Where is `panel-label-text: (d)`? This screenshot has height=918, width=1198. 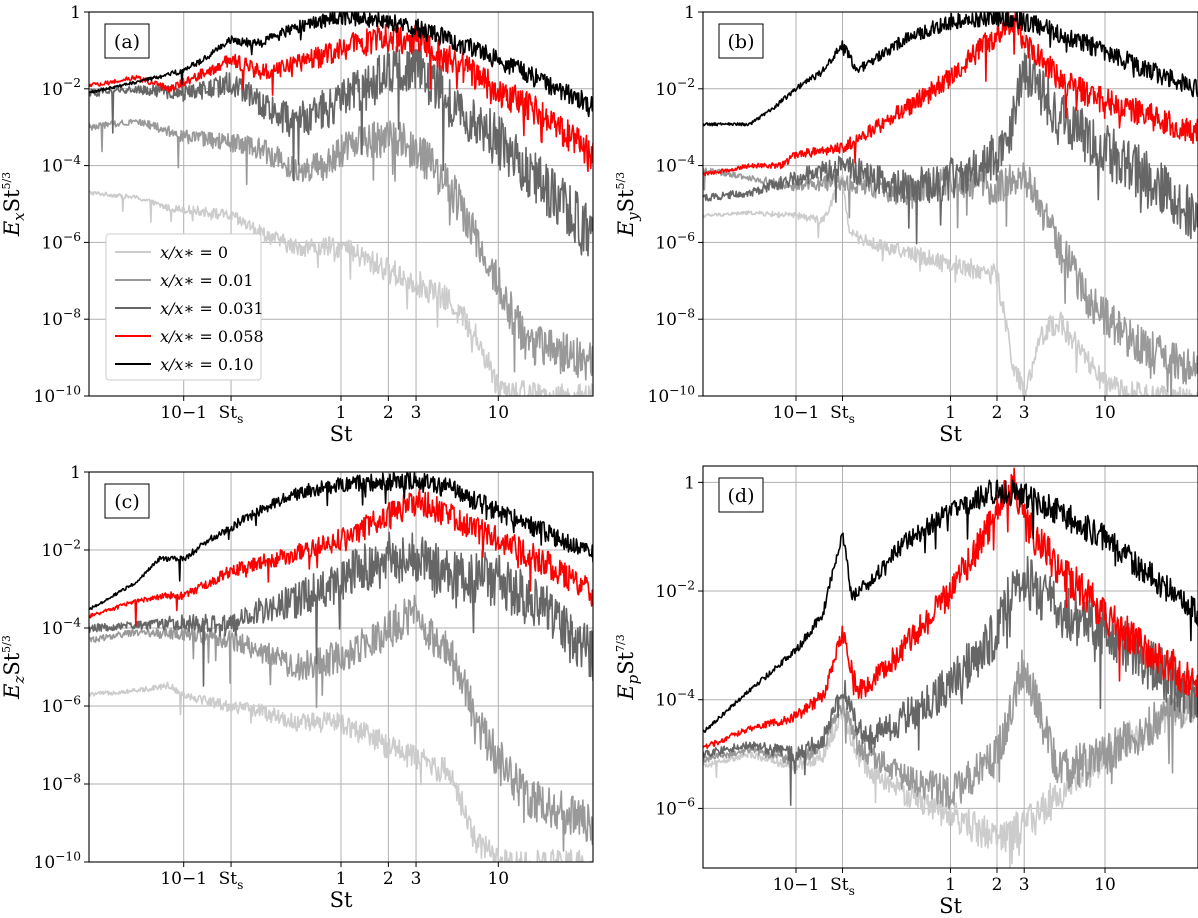
panel-label-text: (d) is located at coordinates (741, 496).